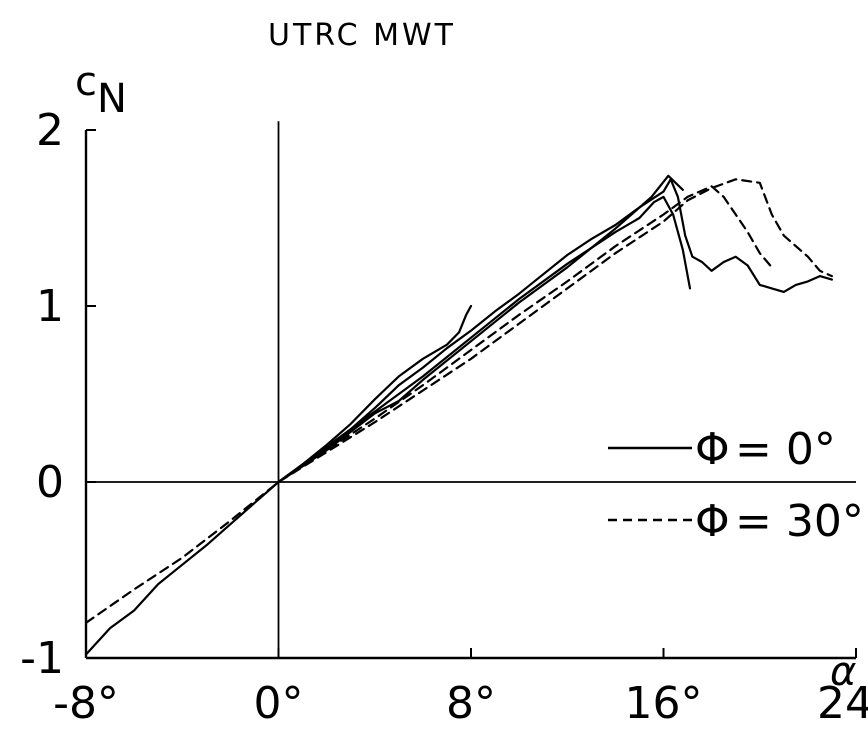 This screenshot has height=729, width=868. Describe the element at coordinates (664, 703) in the screenshot. I see `x-tick-label-3: 16°` at that location.